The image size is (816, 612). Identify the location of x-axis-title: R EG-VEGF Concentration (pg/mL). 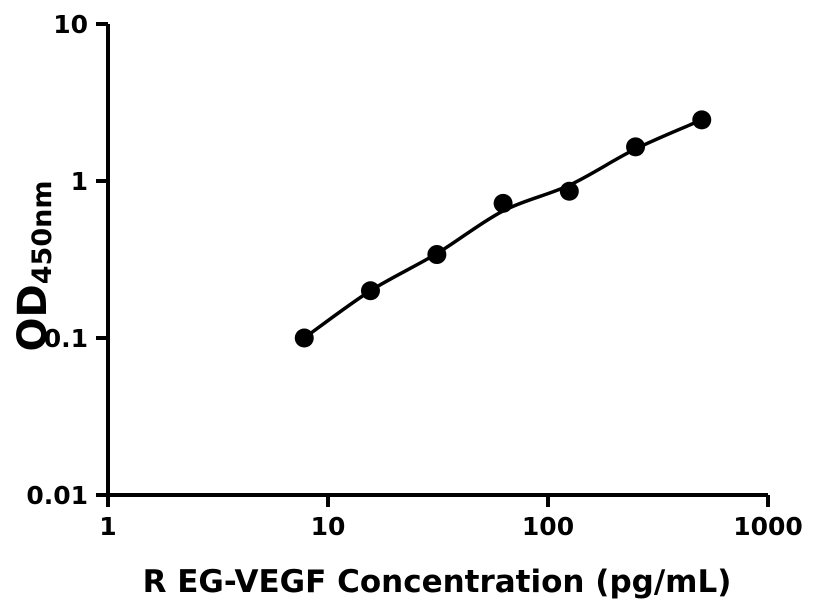
(437, 582).